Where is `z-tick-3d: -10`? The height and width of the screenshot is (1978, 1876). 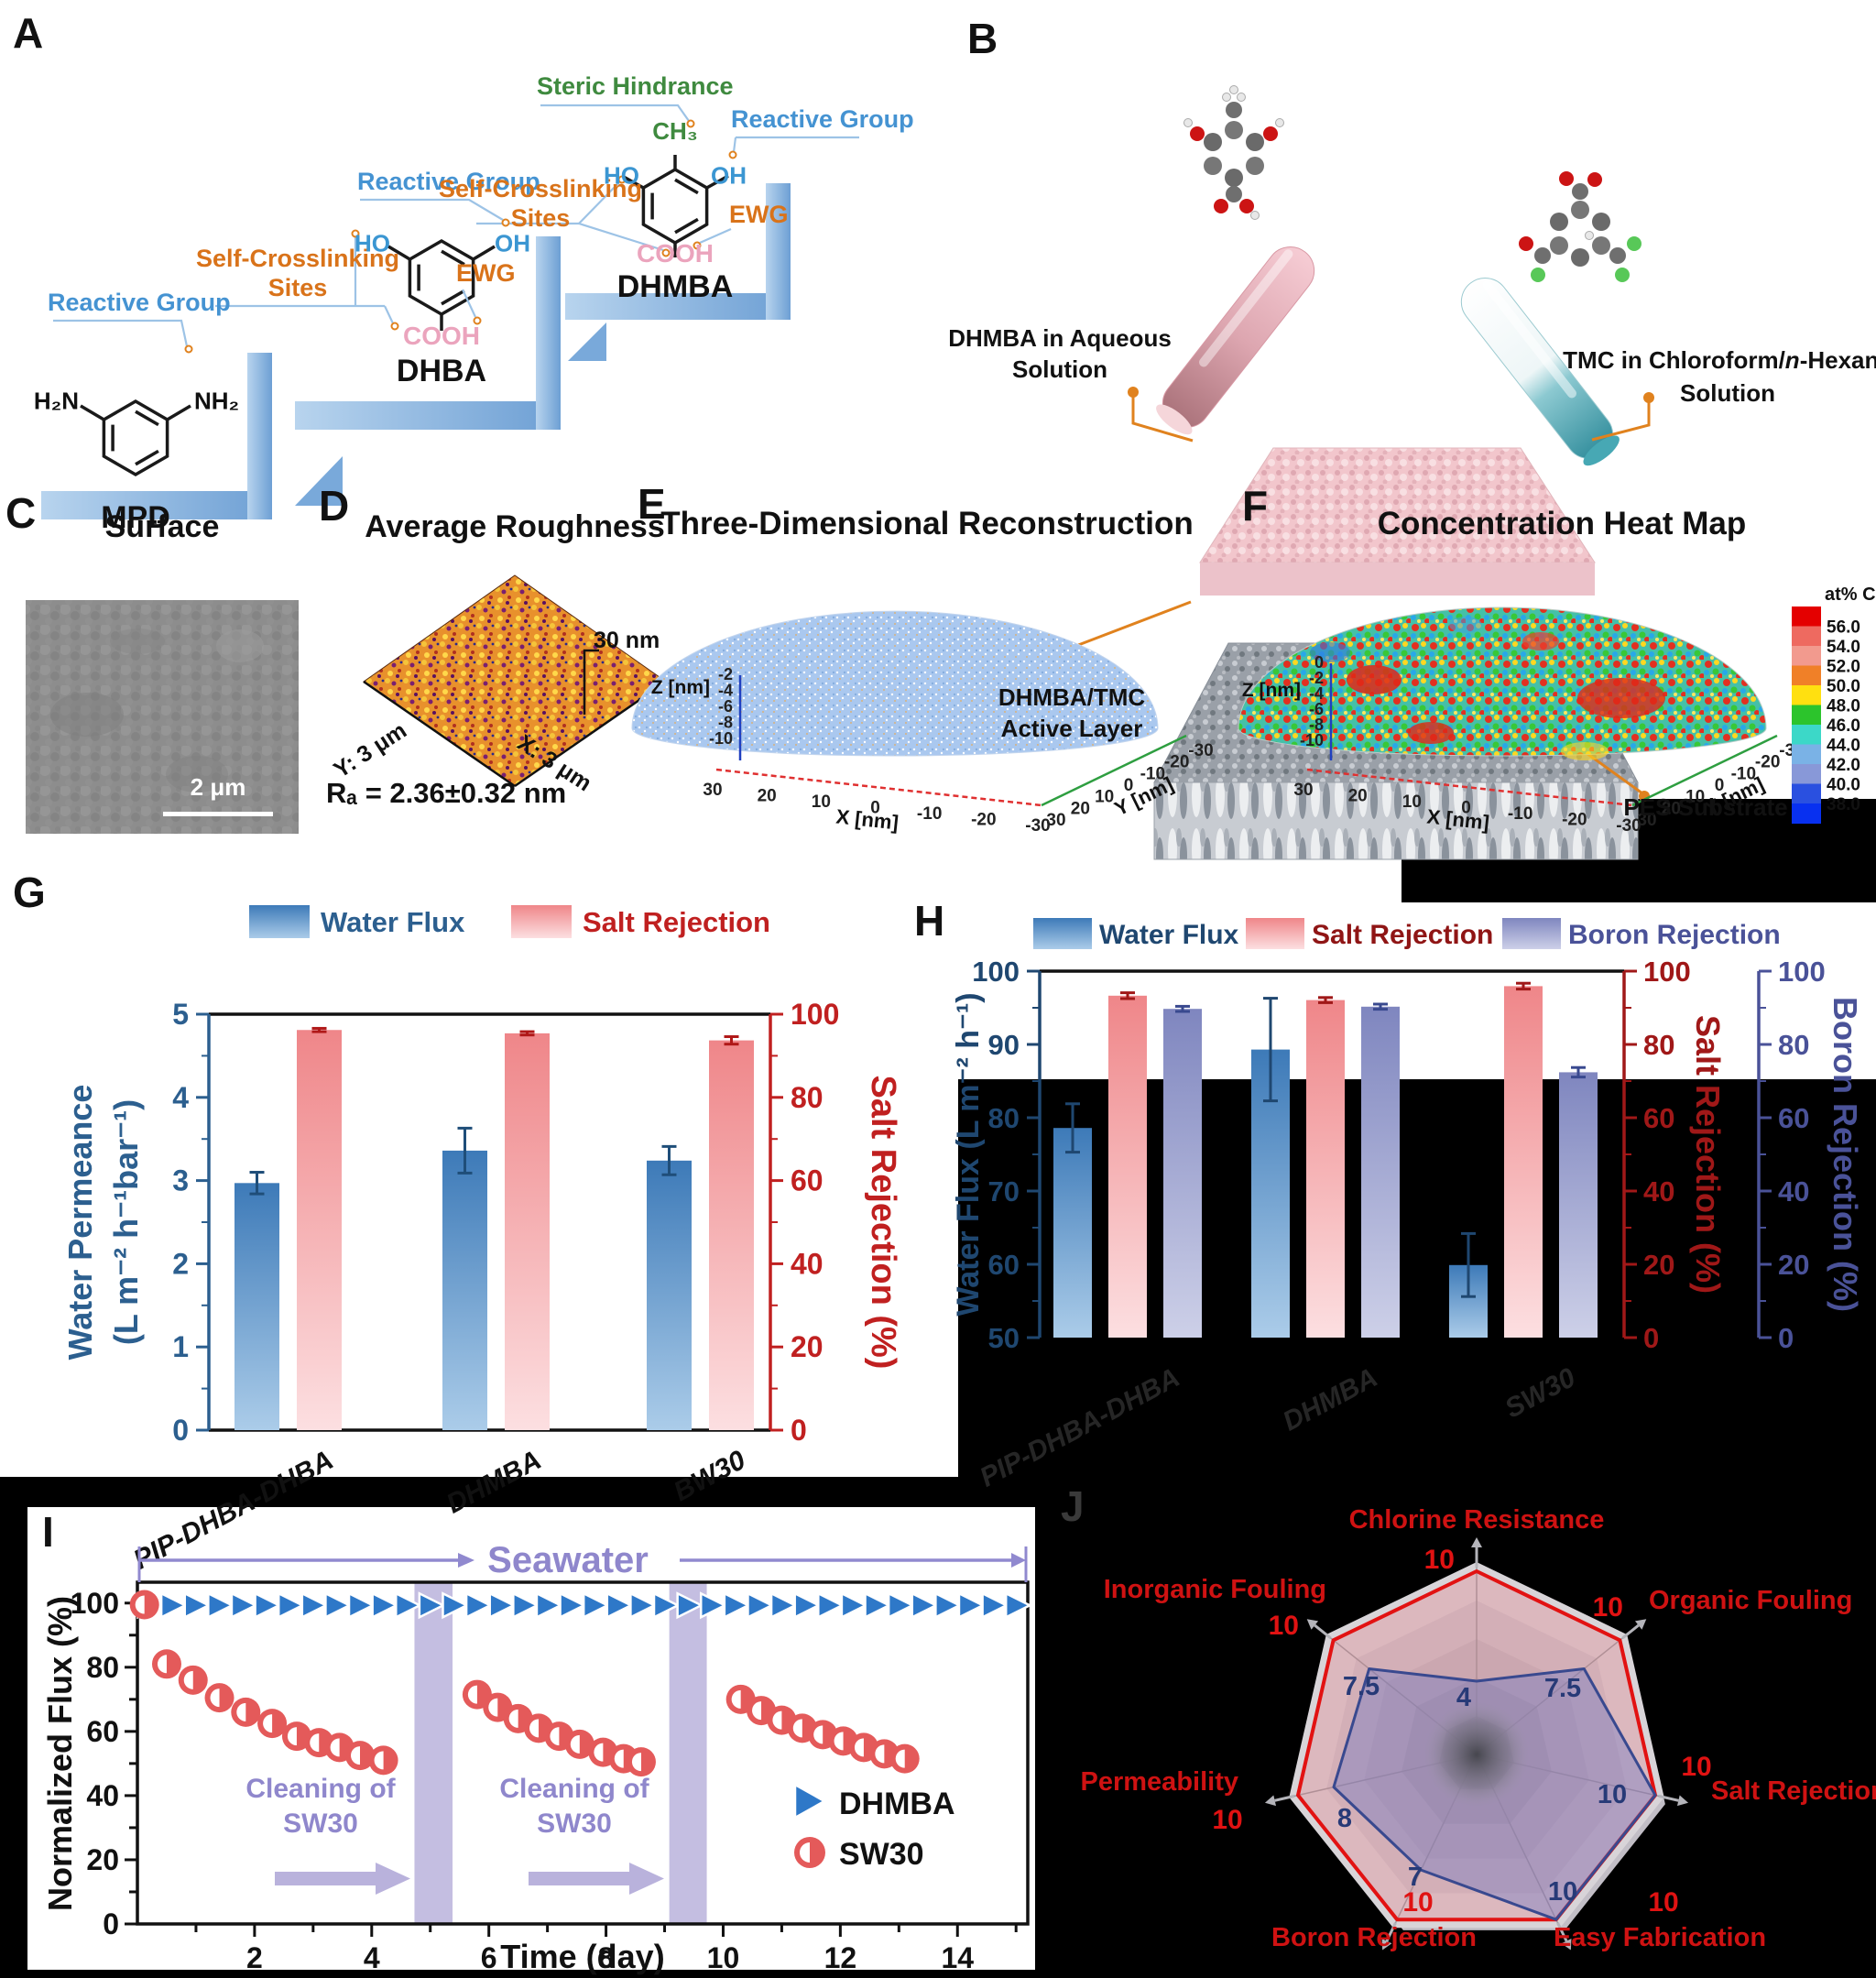
z-tick-3d: -10 is located at coordinates (1312, 740).